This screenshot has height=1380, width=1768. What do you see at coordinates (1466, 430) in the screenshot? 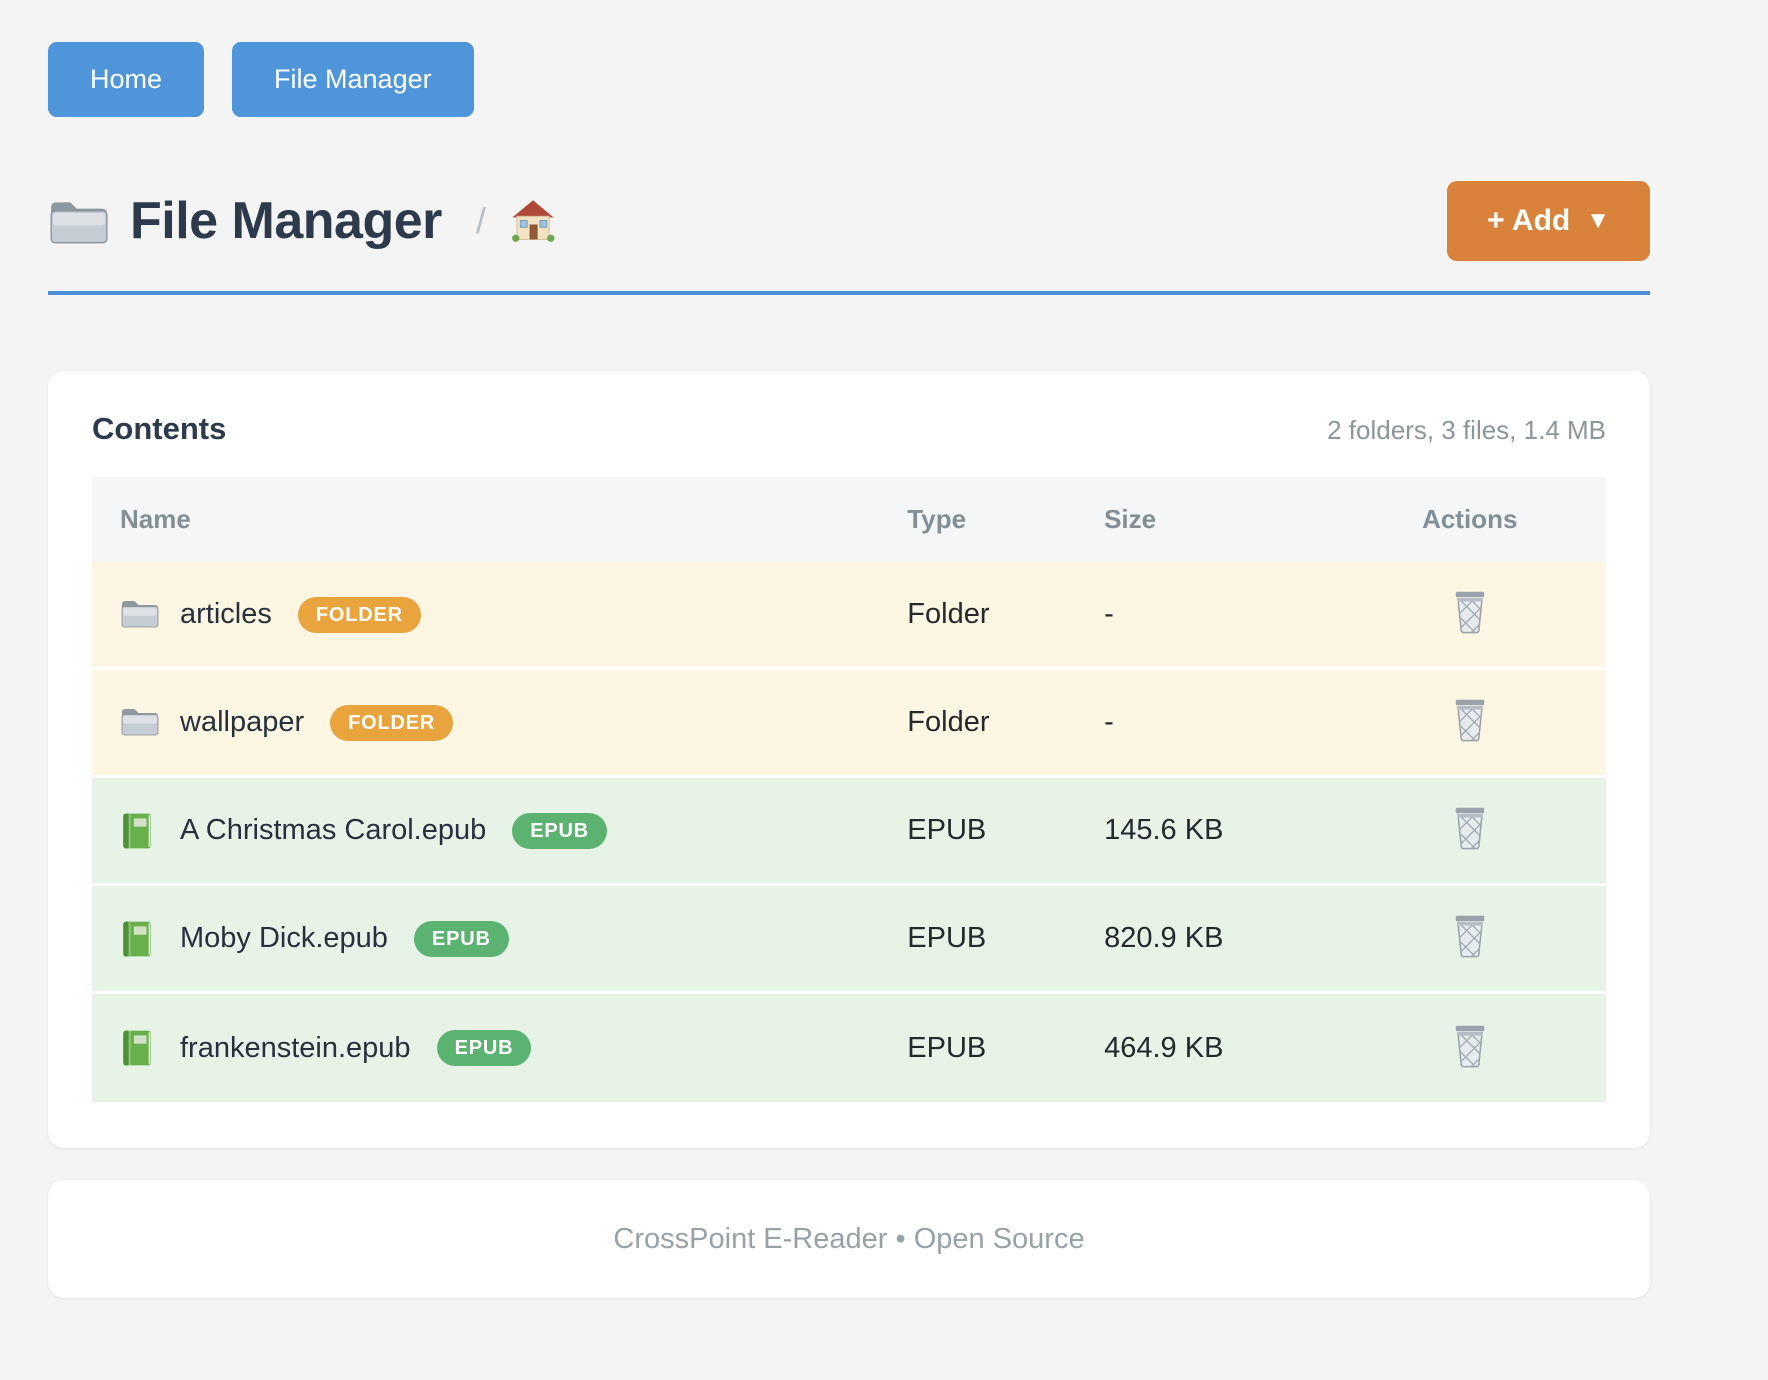
I see `contents-summary: 2 folders, 3 files, 1.4 MB` at bounding box center [1466, 430].